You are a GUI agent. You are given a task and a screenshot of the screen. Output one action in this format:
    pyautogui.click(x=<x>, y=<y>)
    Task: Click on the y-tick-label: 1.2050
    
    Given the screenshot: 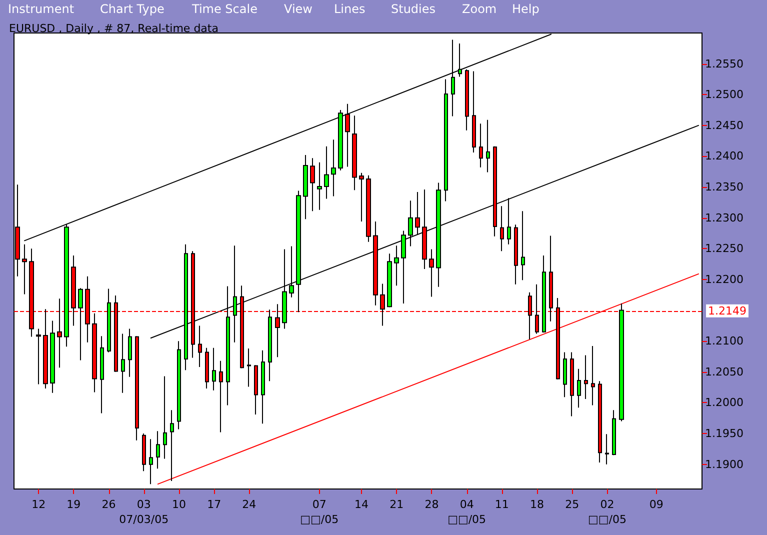 What is the action you would take?
    pyautogui.click(x=724, y=371)
    